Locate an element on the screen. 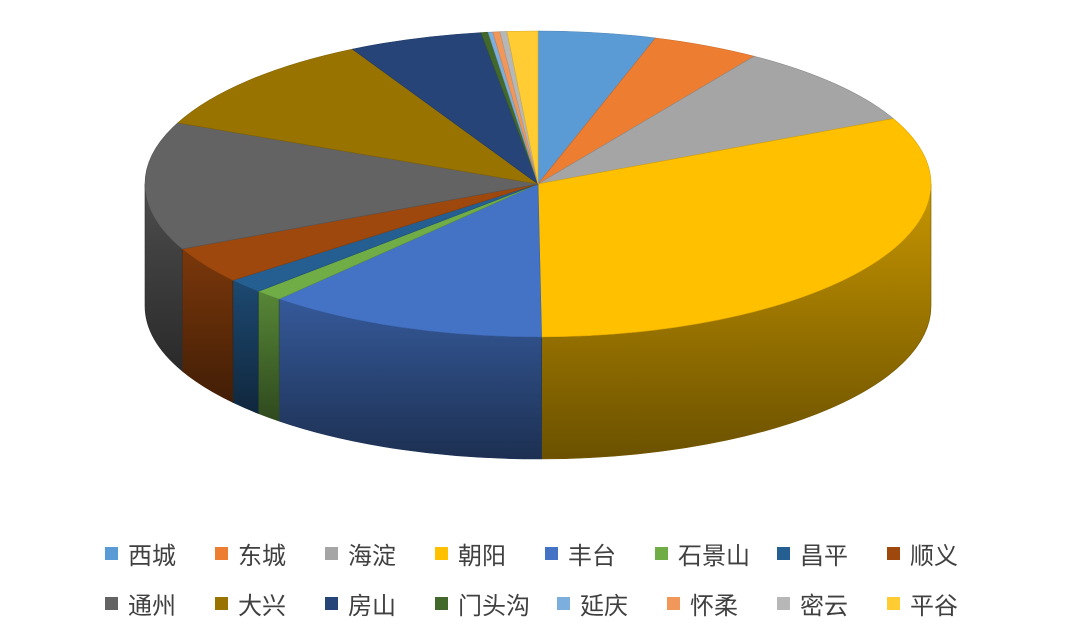  legend-item-pinggu: 平谷 is located at coordinates (942, 603).